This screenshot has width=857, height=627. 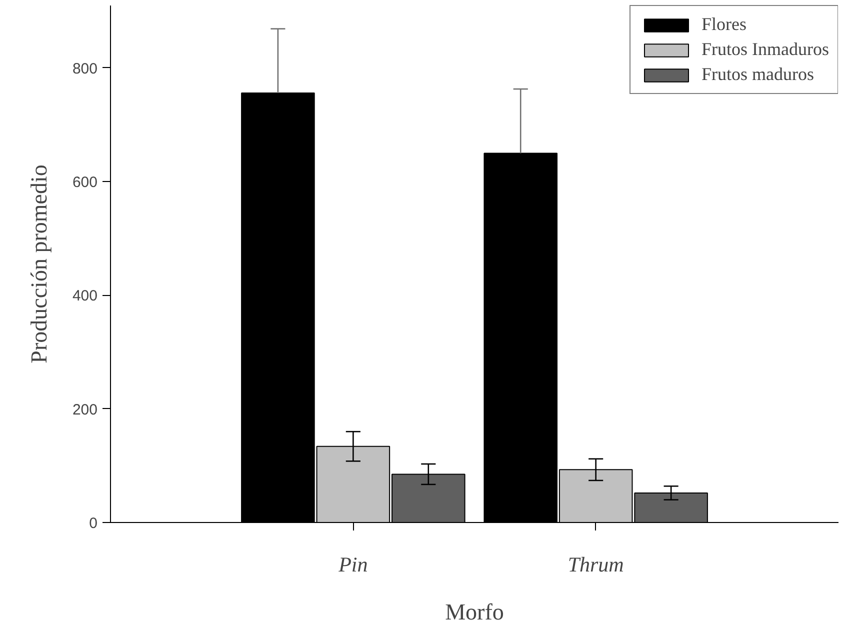 I want to click on y-axis-title: Producción promedio, so click(x=39, y=264).